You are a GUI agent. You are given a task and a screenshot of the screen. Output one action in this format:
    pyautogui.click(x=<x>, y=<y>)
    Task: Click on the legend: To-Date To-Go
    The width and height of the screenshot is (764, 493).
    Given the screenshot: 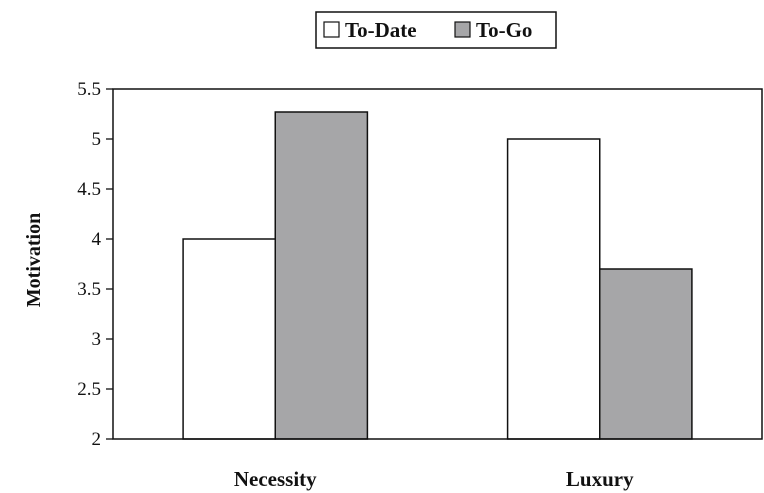 What is the action you would take?
    pyautogui.click(x=436, y=30)
    